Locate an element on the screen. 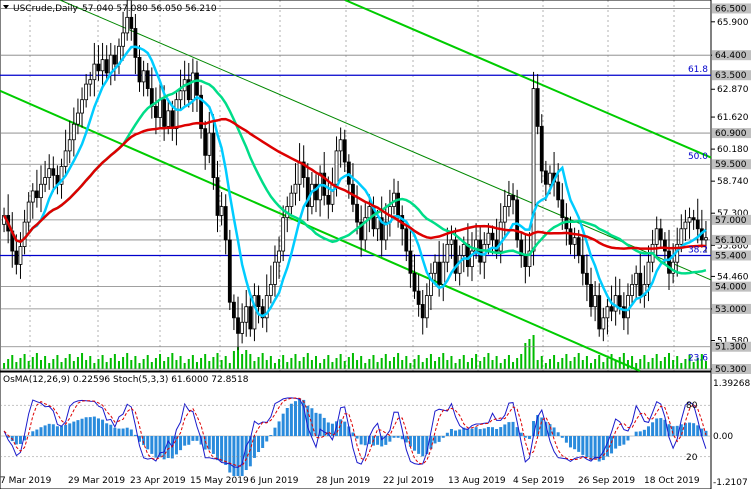  price-tag-label: 57.000 is located at coordinates (731, 221).